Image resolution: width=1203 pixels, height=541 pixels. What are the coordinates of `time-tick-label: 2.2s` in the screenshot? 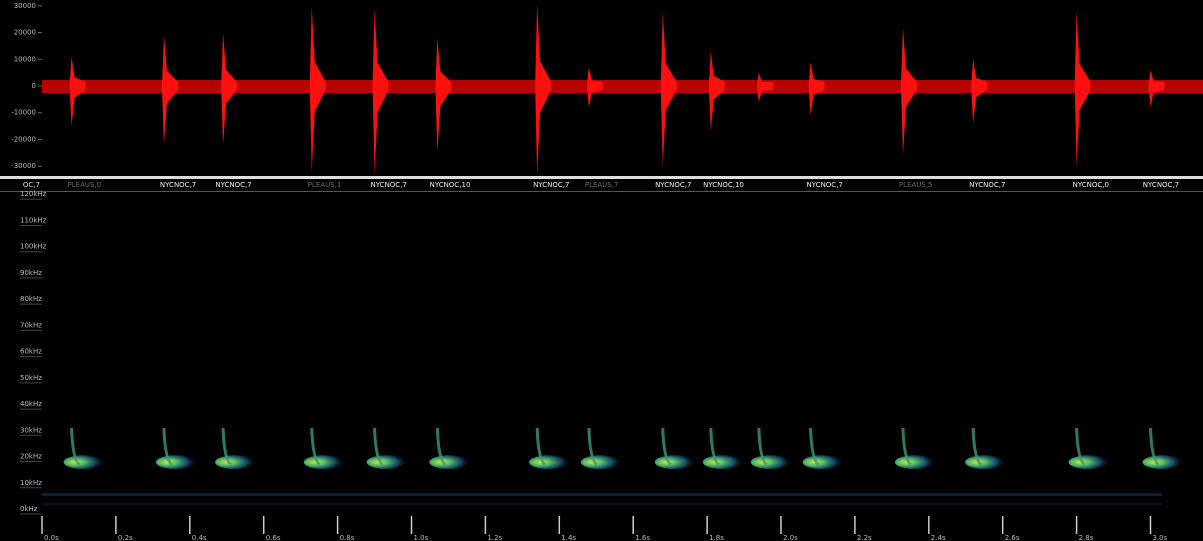 It's located at (864, 537).